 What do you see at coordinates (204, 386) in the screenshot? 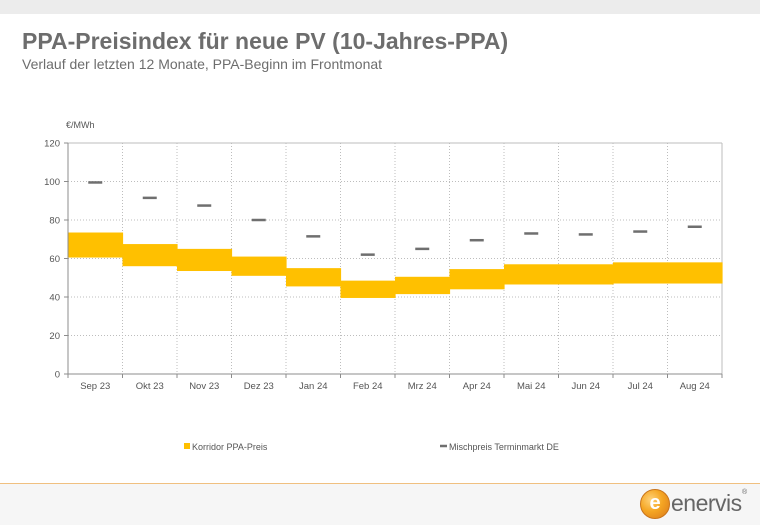
I see `x-tick-label: Nov 23` at bounding box center [204, 386].